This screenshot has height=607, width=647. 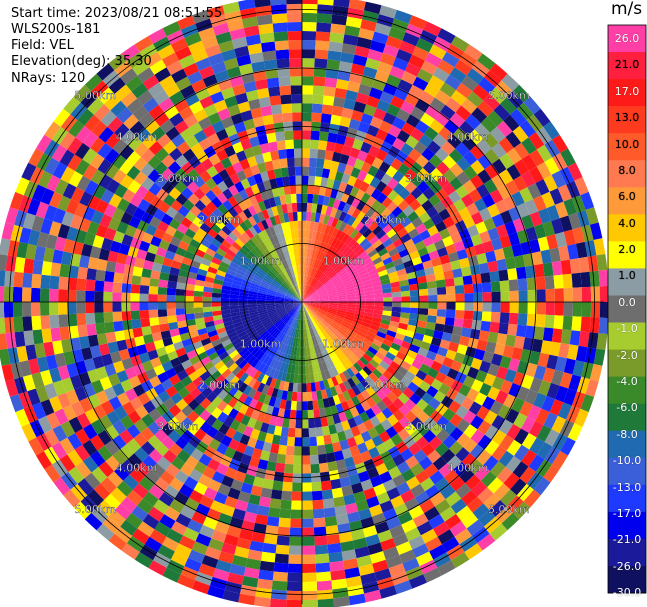 I want to click on colorbar-tick-label: -1.0, so click(x=627, y=329).